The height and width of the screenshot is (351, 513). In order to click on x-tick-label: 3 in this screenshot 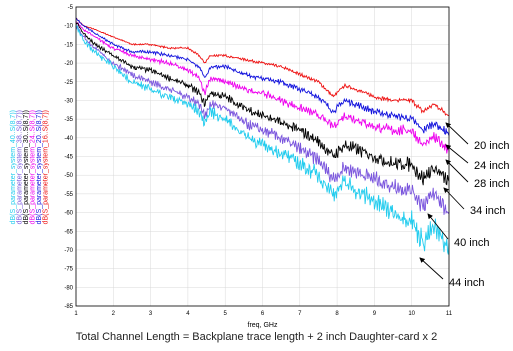, I will do `click(151, 314)`.